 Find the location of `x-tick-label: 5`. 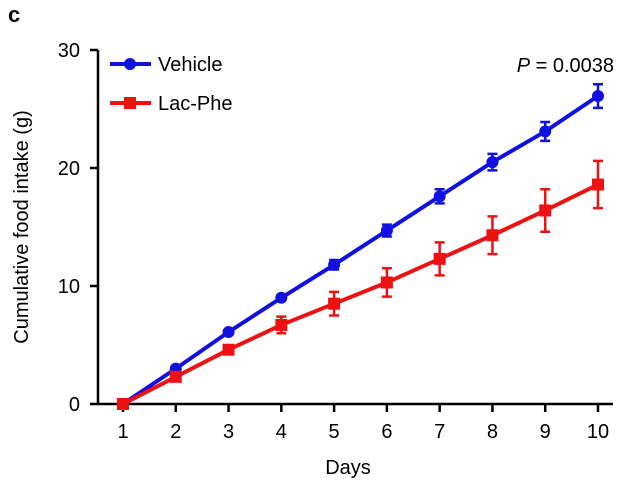

x-tick-label: 5 is located at coordinates (334, 432).